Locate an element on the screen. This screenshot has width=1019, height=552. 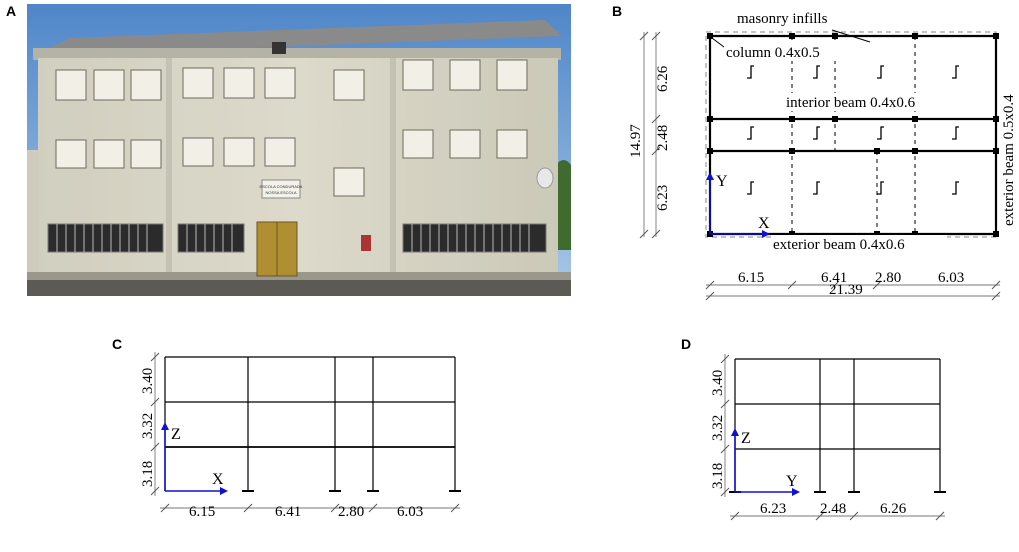
elev-x-story-3: 3.18 is located at coordinates (148, 474).